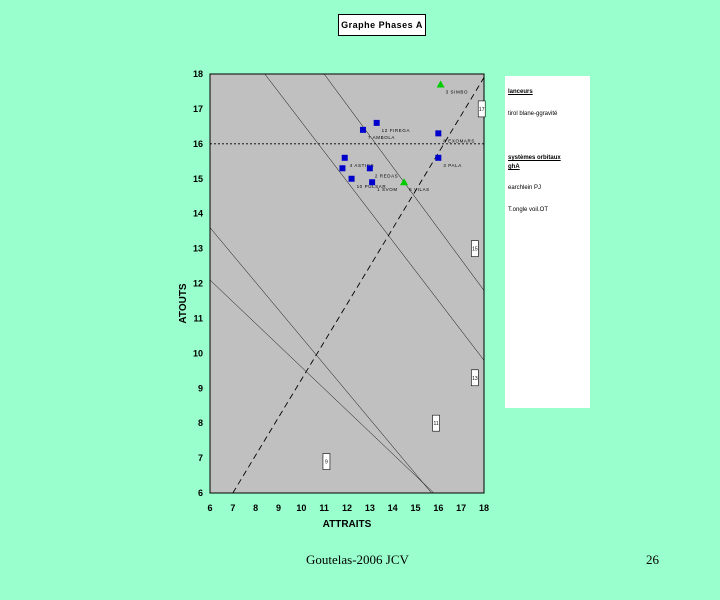  Describe the element at coordinates (200, 423) in the screenshot. I see `y-tick-label: 8` at that location.